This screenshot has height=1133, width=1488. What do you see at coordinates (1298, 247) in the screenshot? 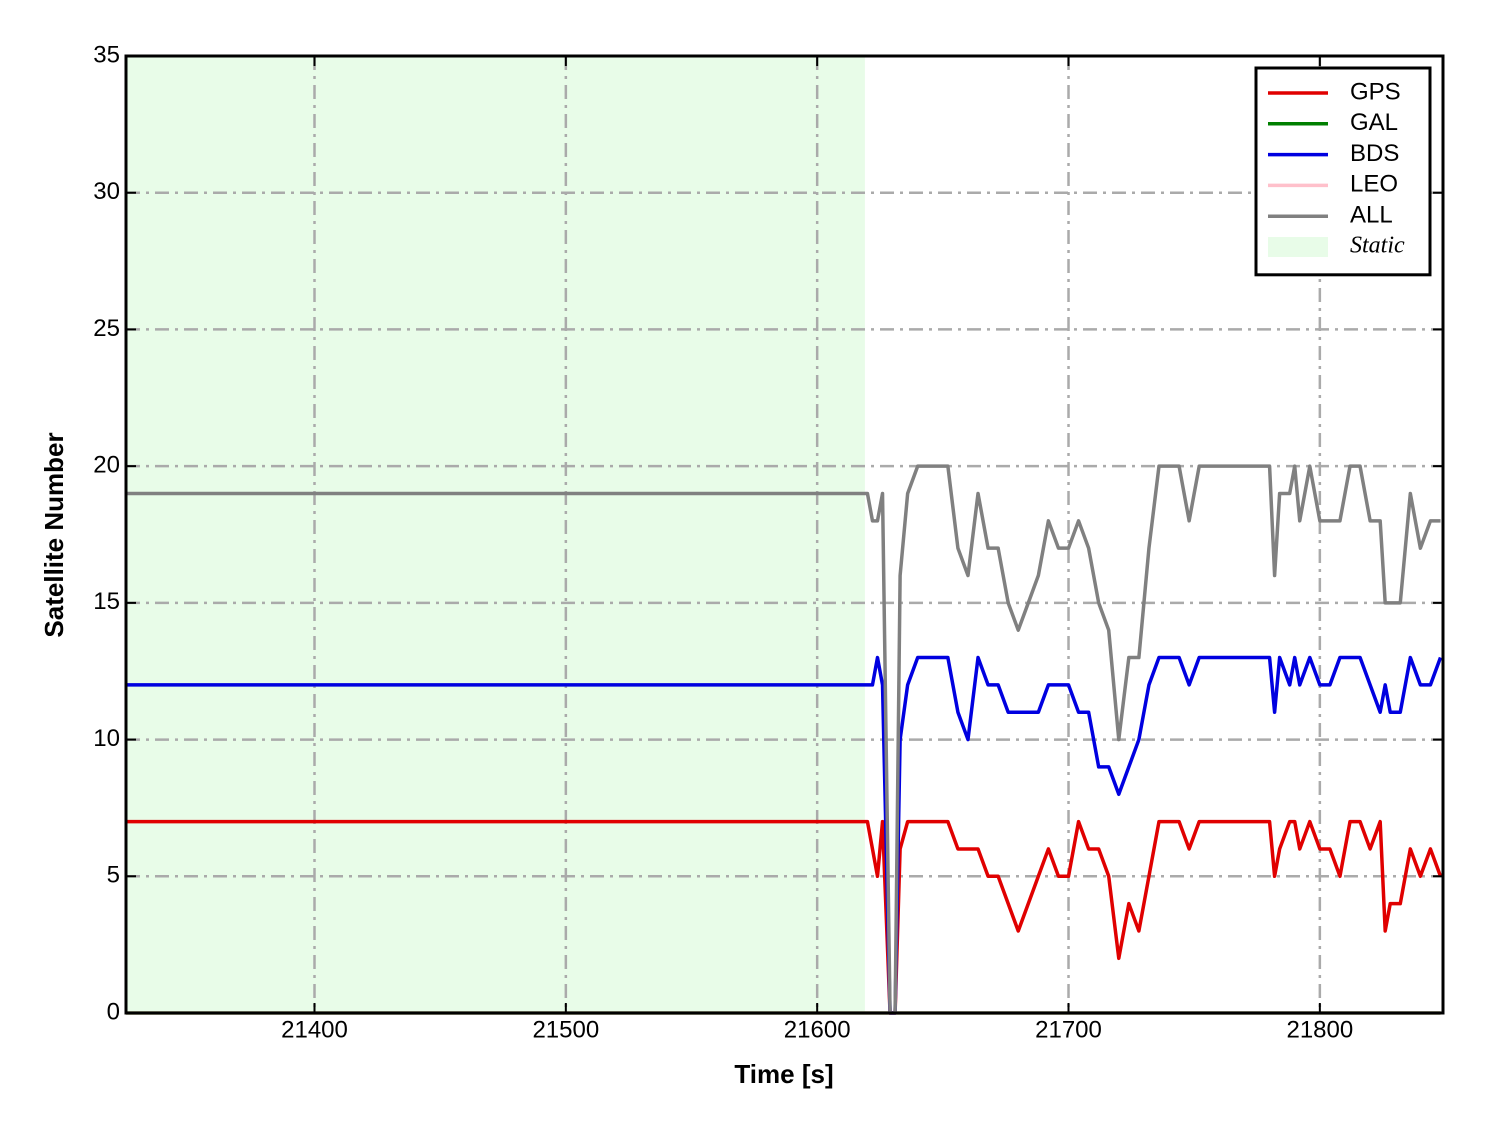
I see `legend-swatch` at bounding box center [1298, 247].